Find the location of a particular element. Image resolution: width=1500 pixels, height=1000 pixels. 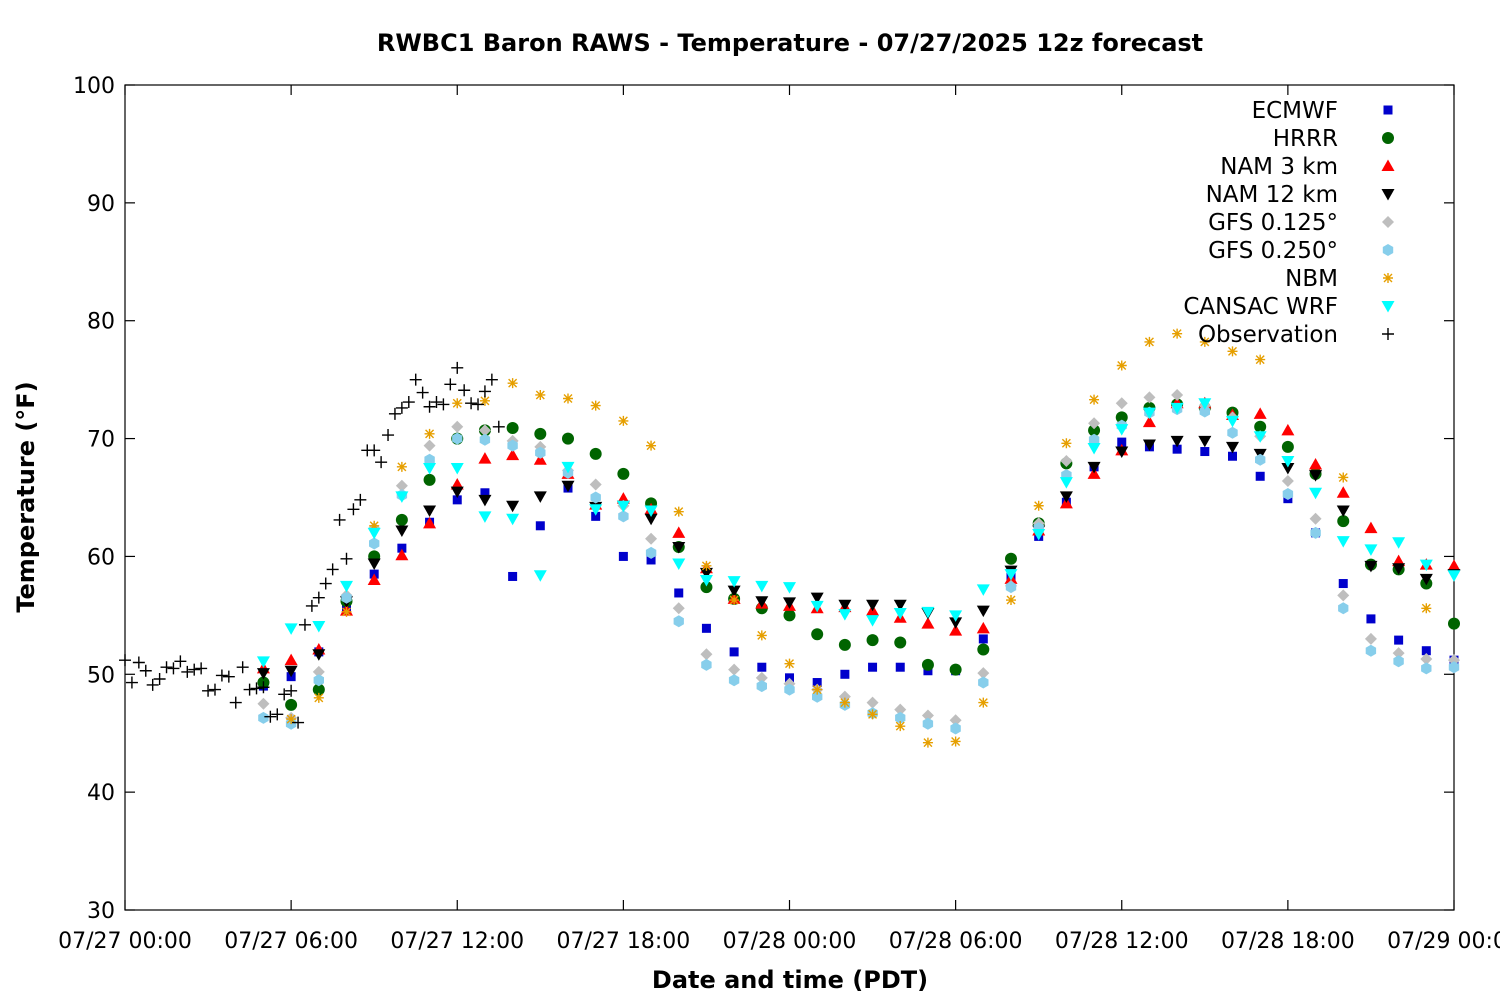

x-tick-label: 07/28 06:00 is located at coordinates (956, 941).